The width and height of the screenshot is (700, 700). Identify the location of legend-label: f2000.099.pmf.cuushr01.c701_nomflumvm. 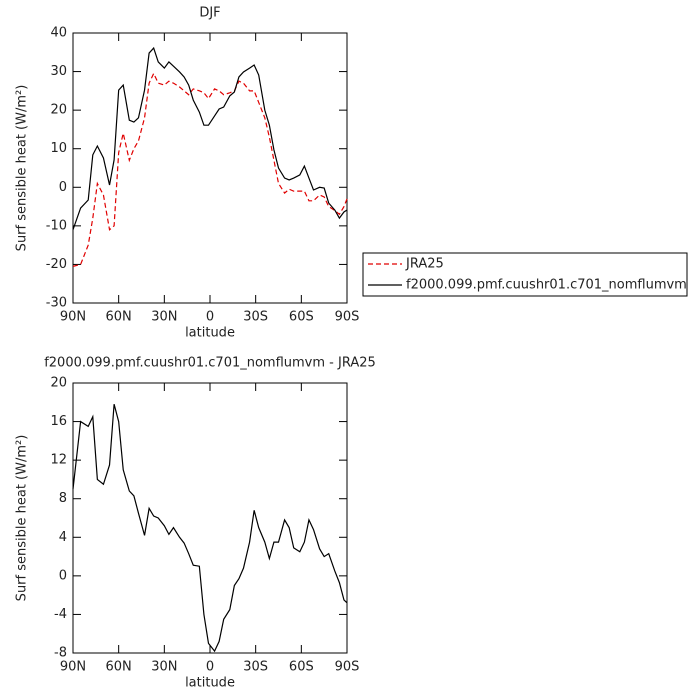
(546, 285).